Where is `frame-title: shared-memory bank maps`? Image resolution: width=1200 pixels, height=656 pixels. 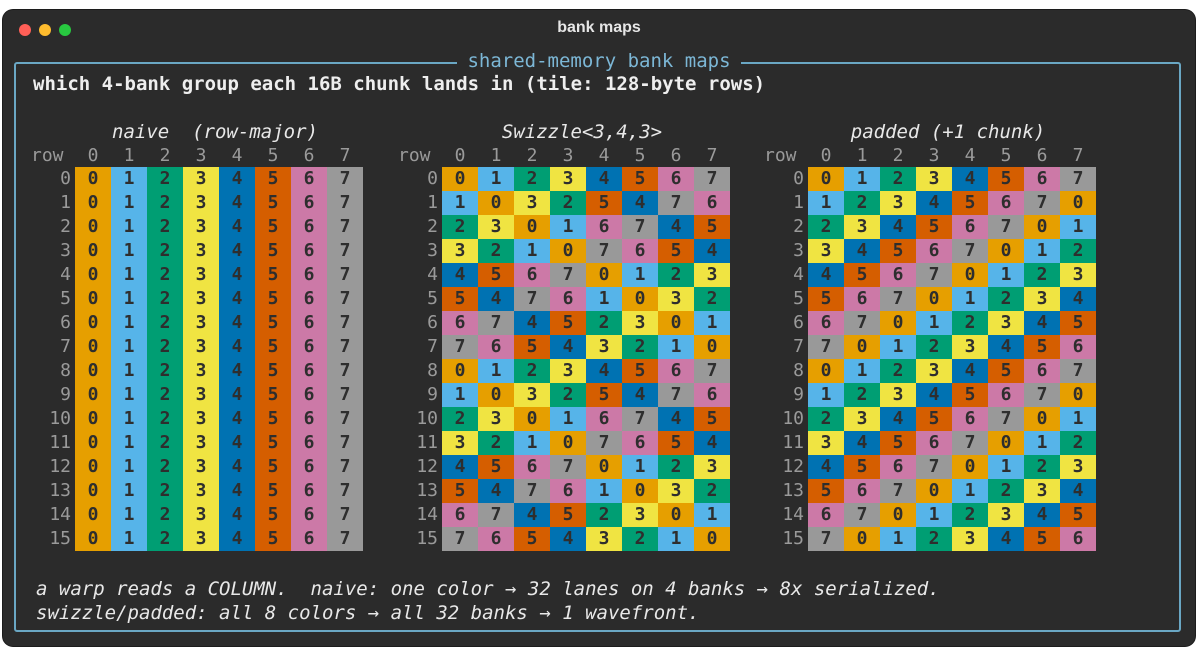 frame-title: shared-memory bank maps is located at coordinates (599, 61).